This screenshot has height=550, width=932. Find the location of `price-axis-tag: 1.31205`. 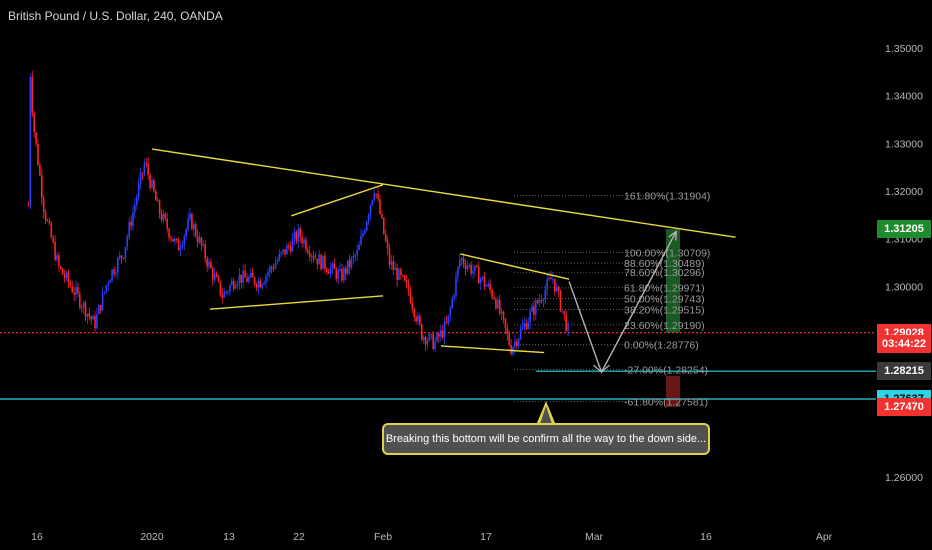

price-axis-tag: 1.31205 is located at coordinates (904, 228).